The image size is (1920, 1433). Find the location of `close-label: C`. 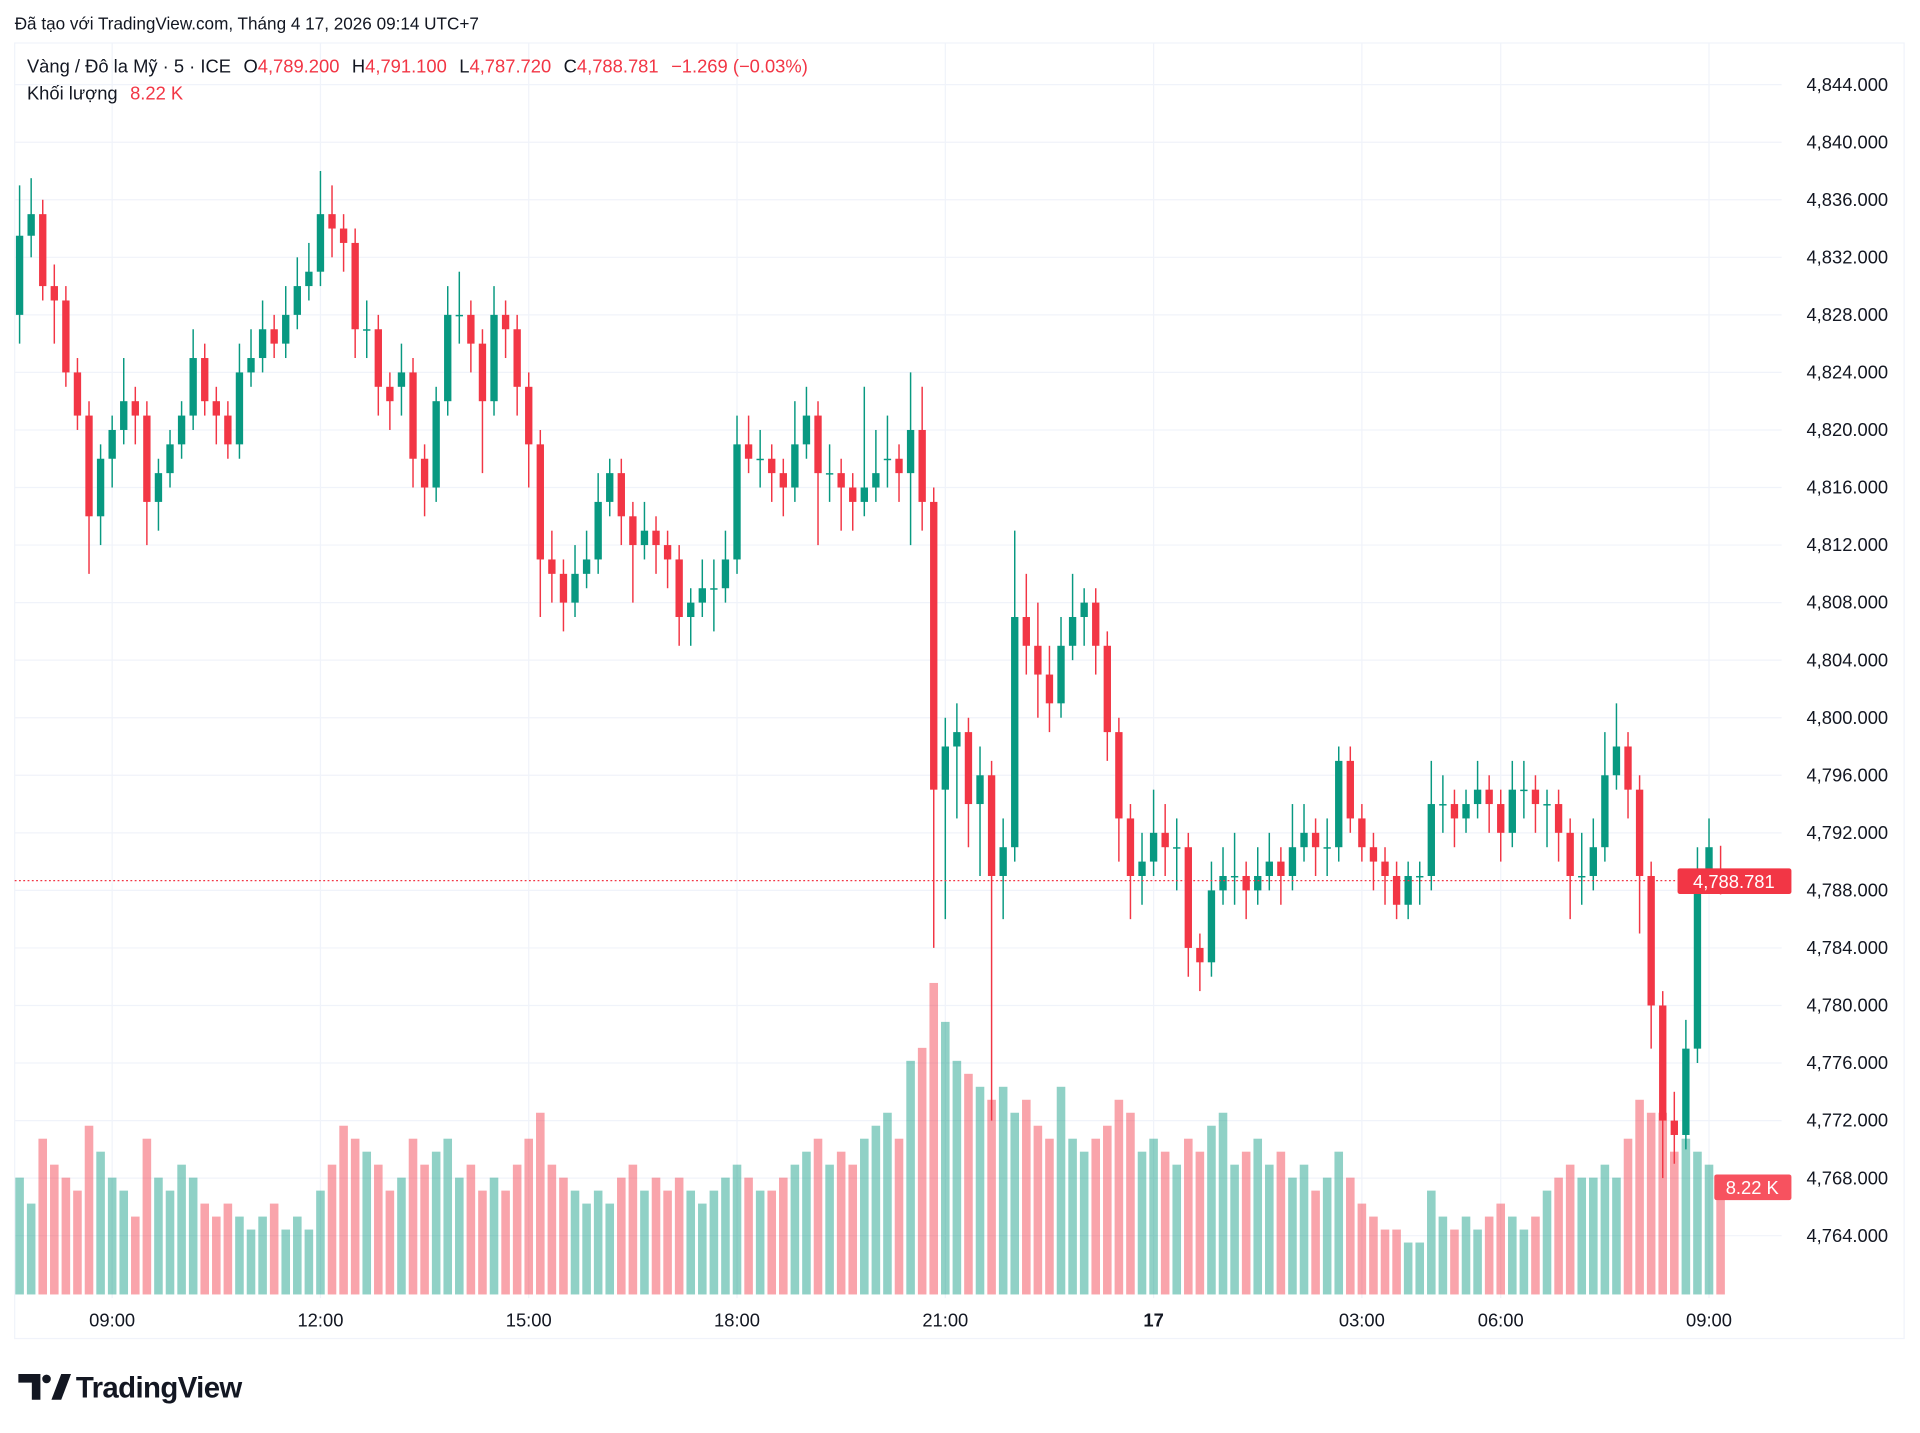

close-label: C is located at coordinates (570, 65).